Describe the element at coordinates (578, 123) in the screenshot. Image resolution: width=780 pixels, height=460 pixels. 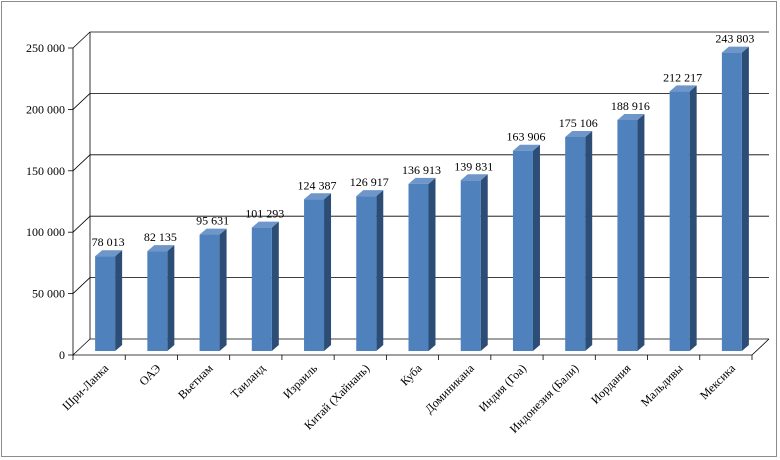
I see `data-label: 175 106` at that location.